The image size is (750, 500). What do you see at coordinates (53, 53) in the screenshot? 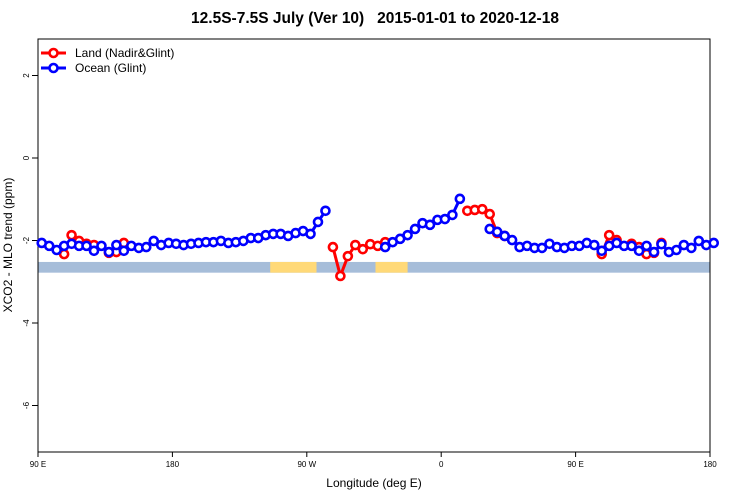
I see `legend-marker-land` at bounding box center [53, 53].